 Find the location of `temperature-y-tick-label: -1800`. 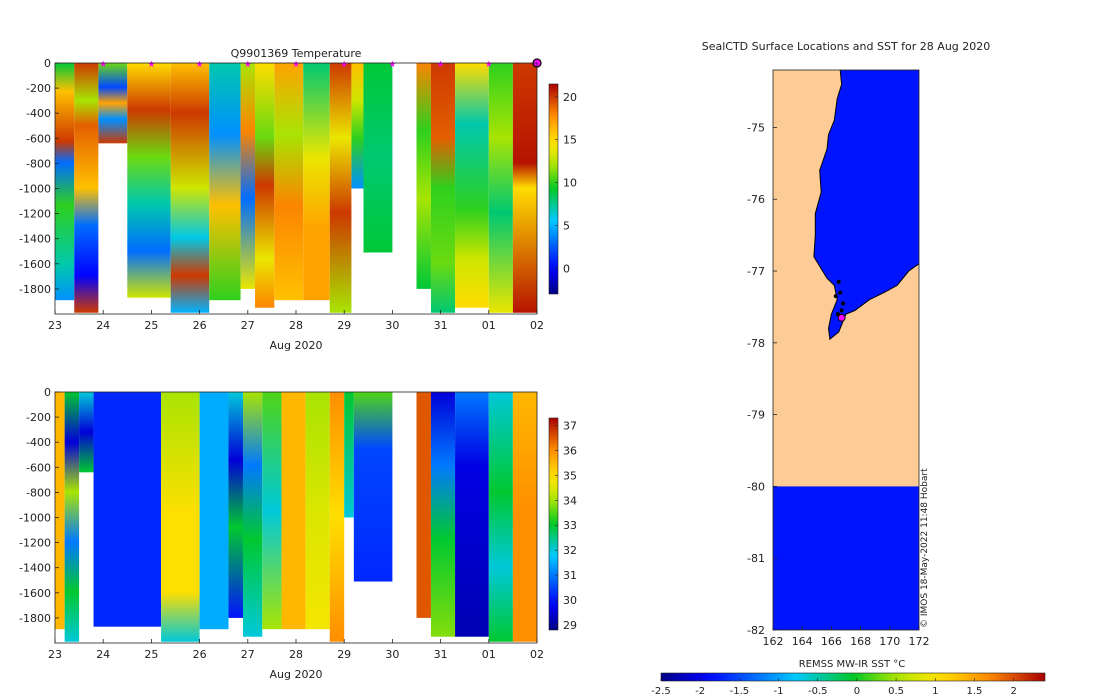

temperature-y-tick-label: -1800 is located at coordinates (35, 289).